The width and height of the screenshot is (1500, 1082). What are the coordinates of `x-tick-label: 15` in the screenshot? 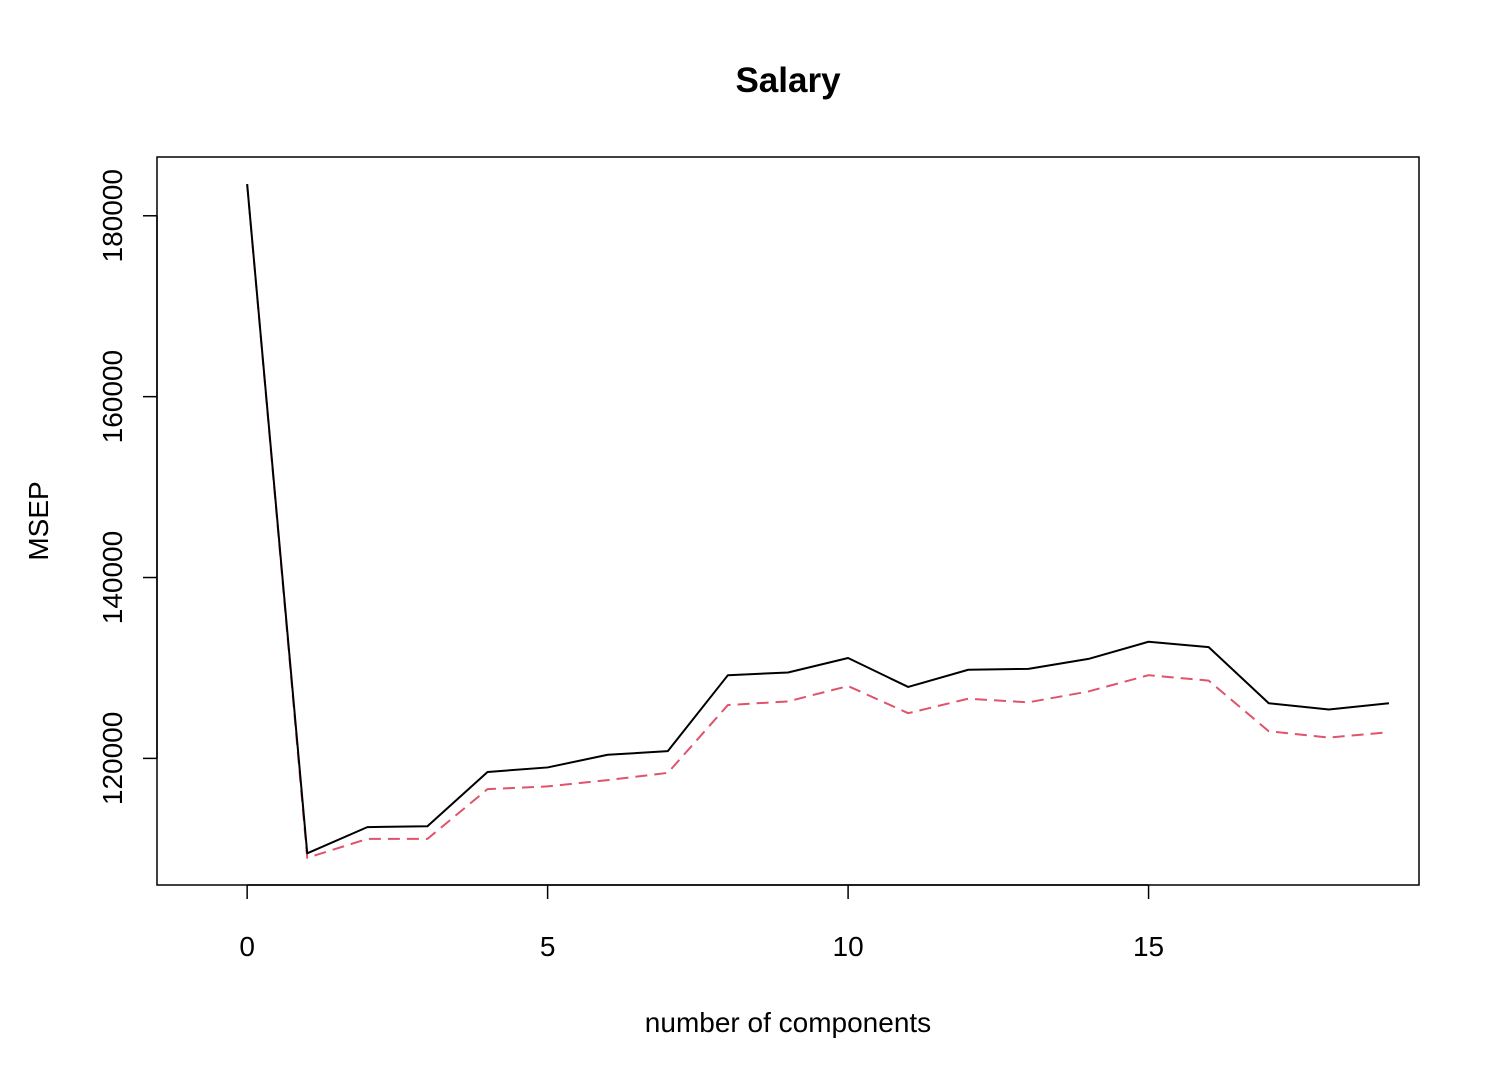 It's located at (1148, 946).